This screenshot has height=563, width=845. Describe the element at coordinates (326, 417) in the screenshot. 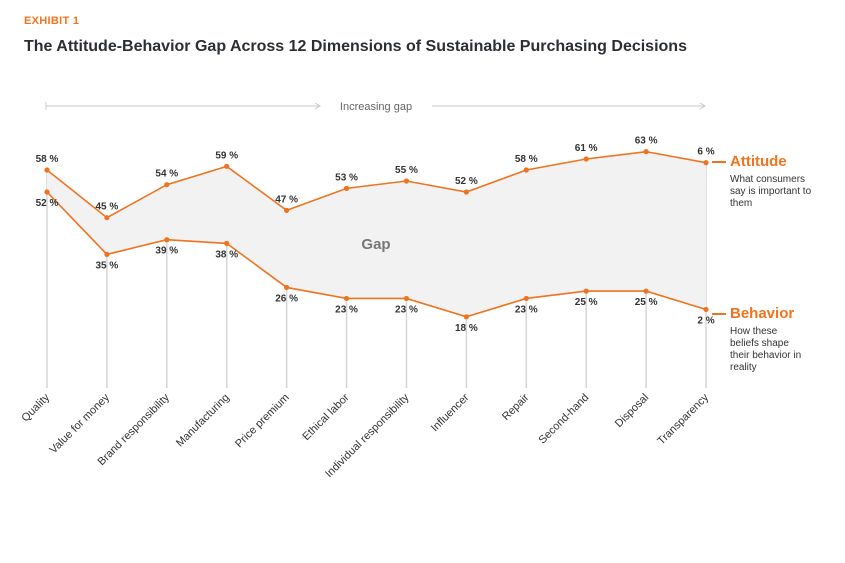

I see `category-label-5: Ethical labor` at that location.